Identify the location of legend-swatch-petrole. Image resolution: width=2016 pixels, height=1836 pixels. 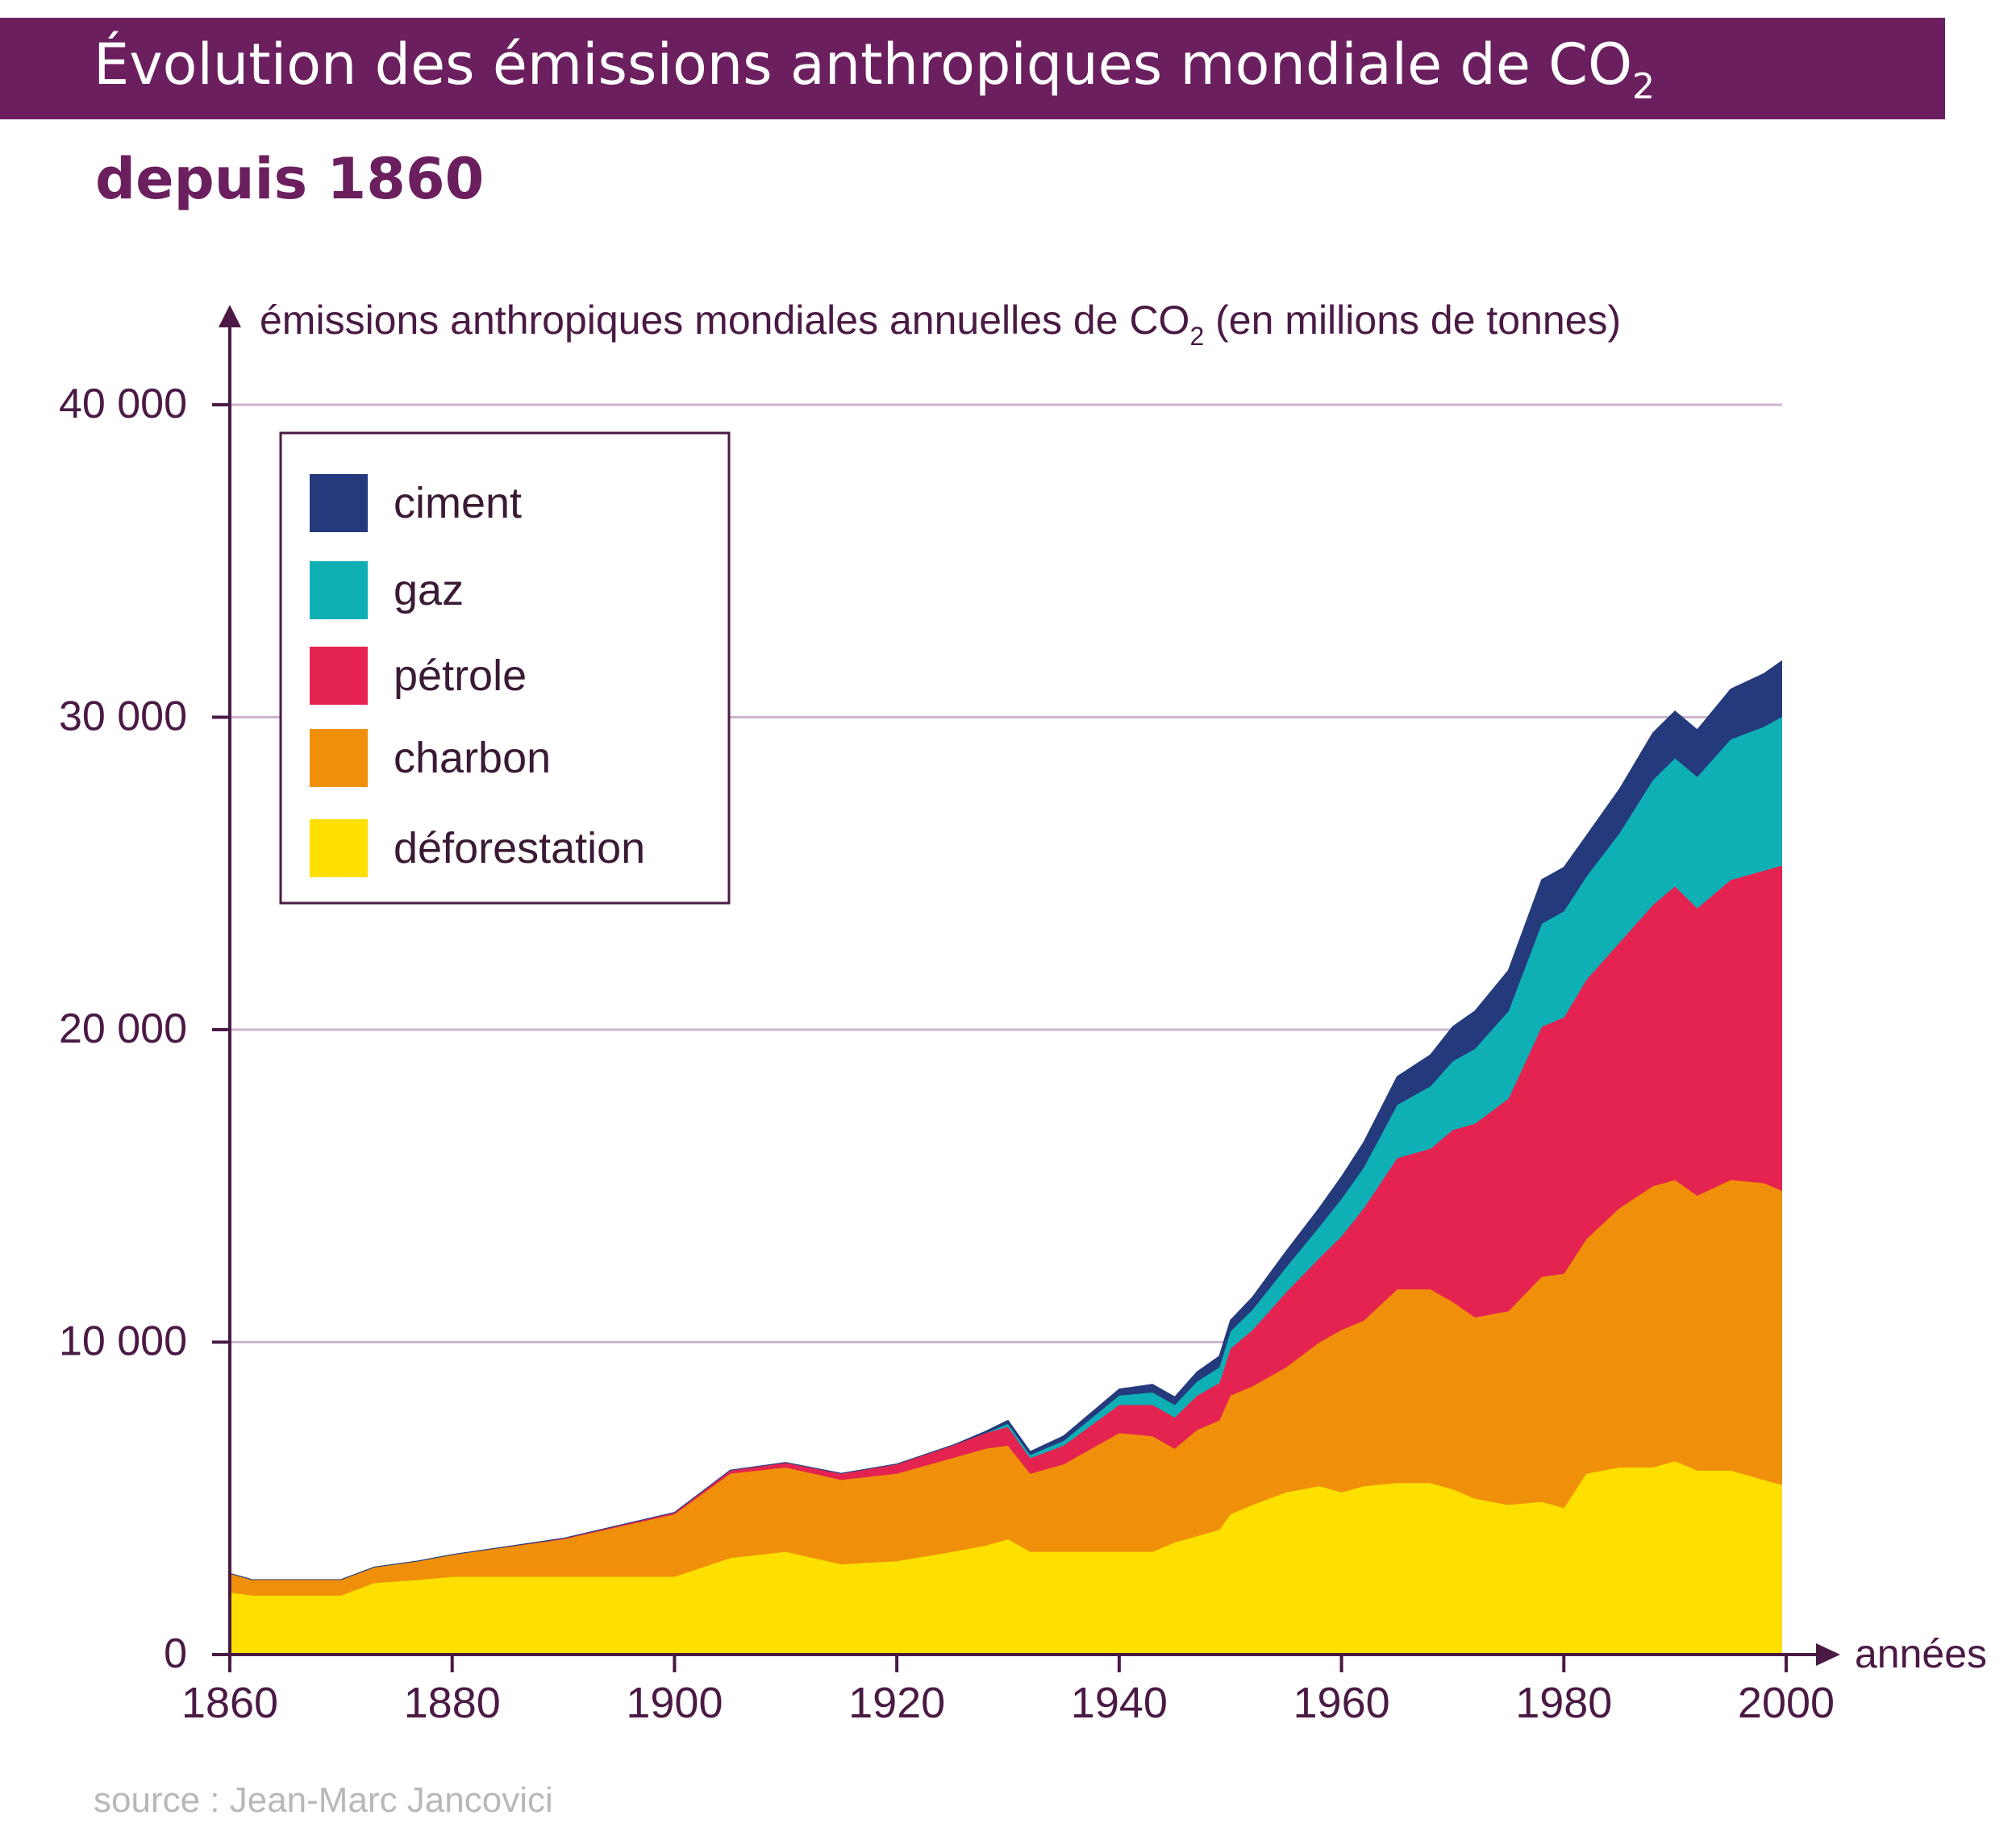
(339, 676).